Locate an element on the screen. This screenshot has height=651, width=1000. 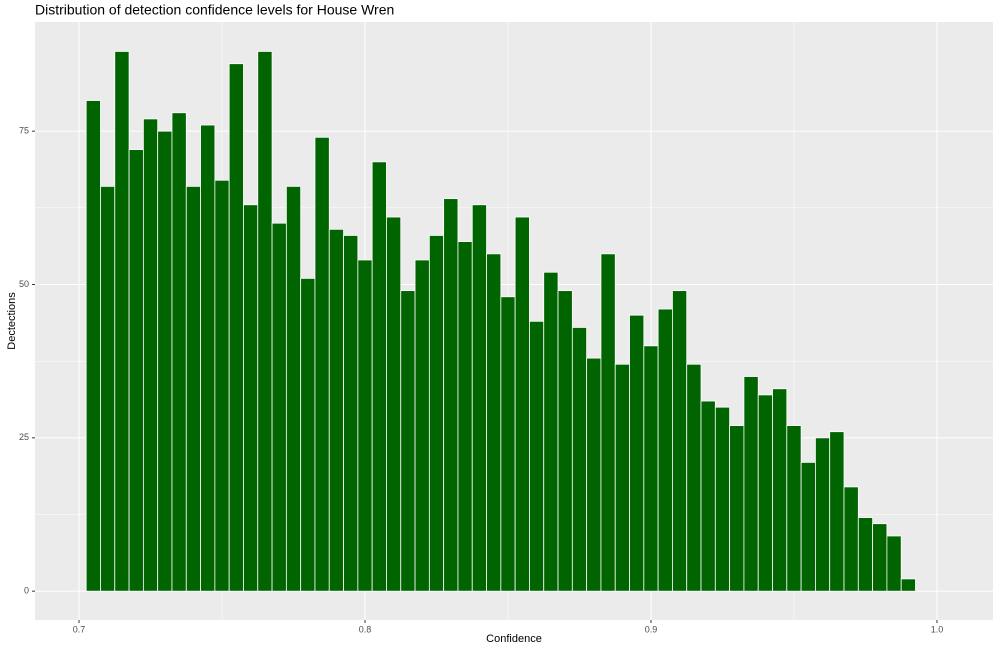
x-tick-label: 0.9 is located at coordinates (651, 629).